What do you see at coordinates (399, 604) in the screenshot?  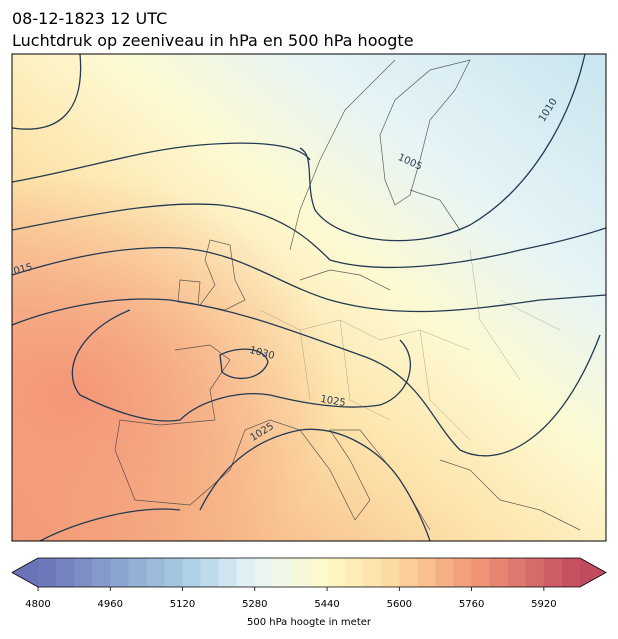 I see `colorbar-tick-label: 5600` at bounding box center [399, 604].